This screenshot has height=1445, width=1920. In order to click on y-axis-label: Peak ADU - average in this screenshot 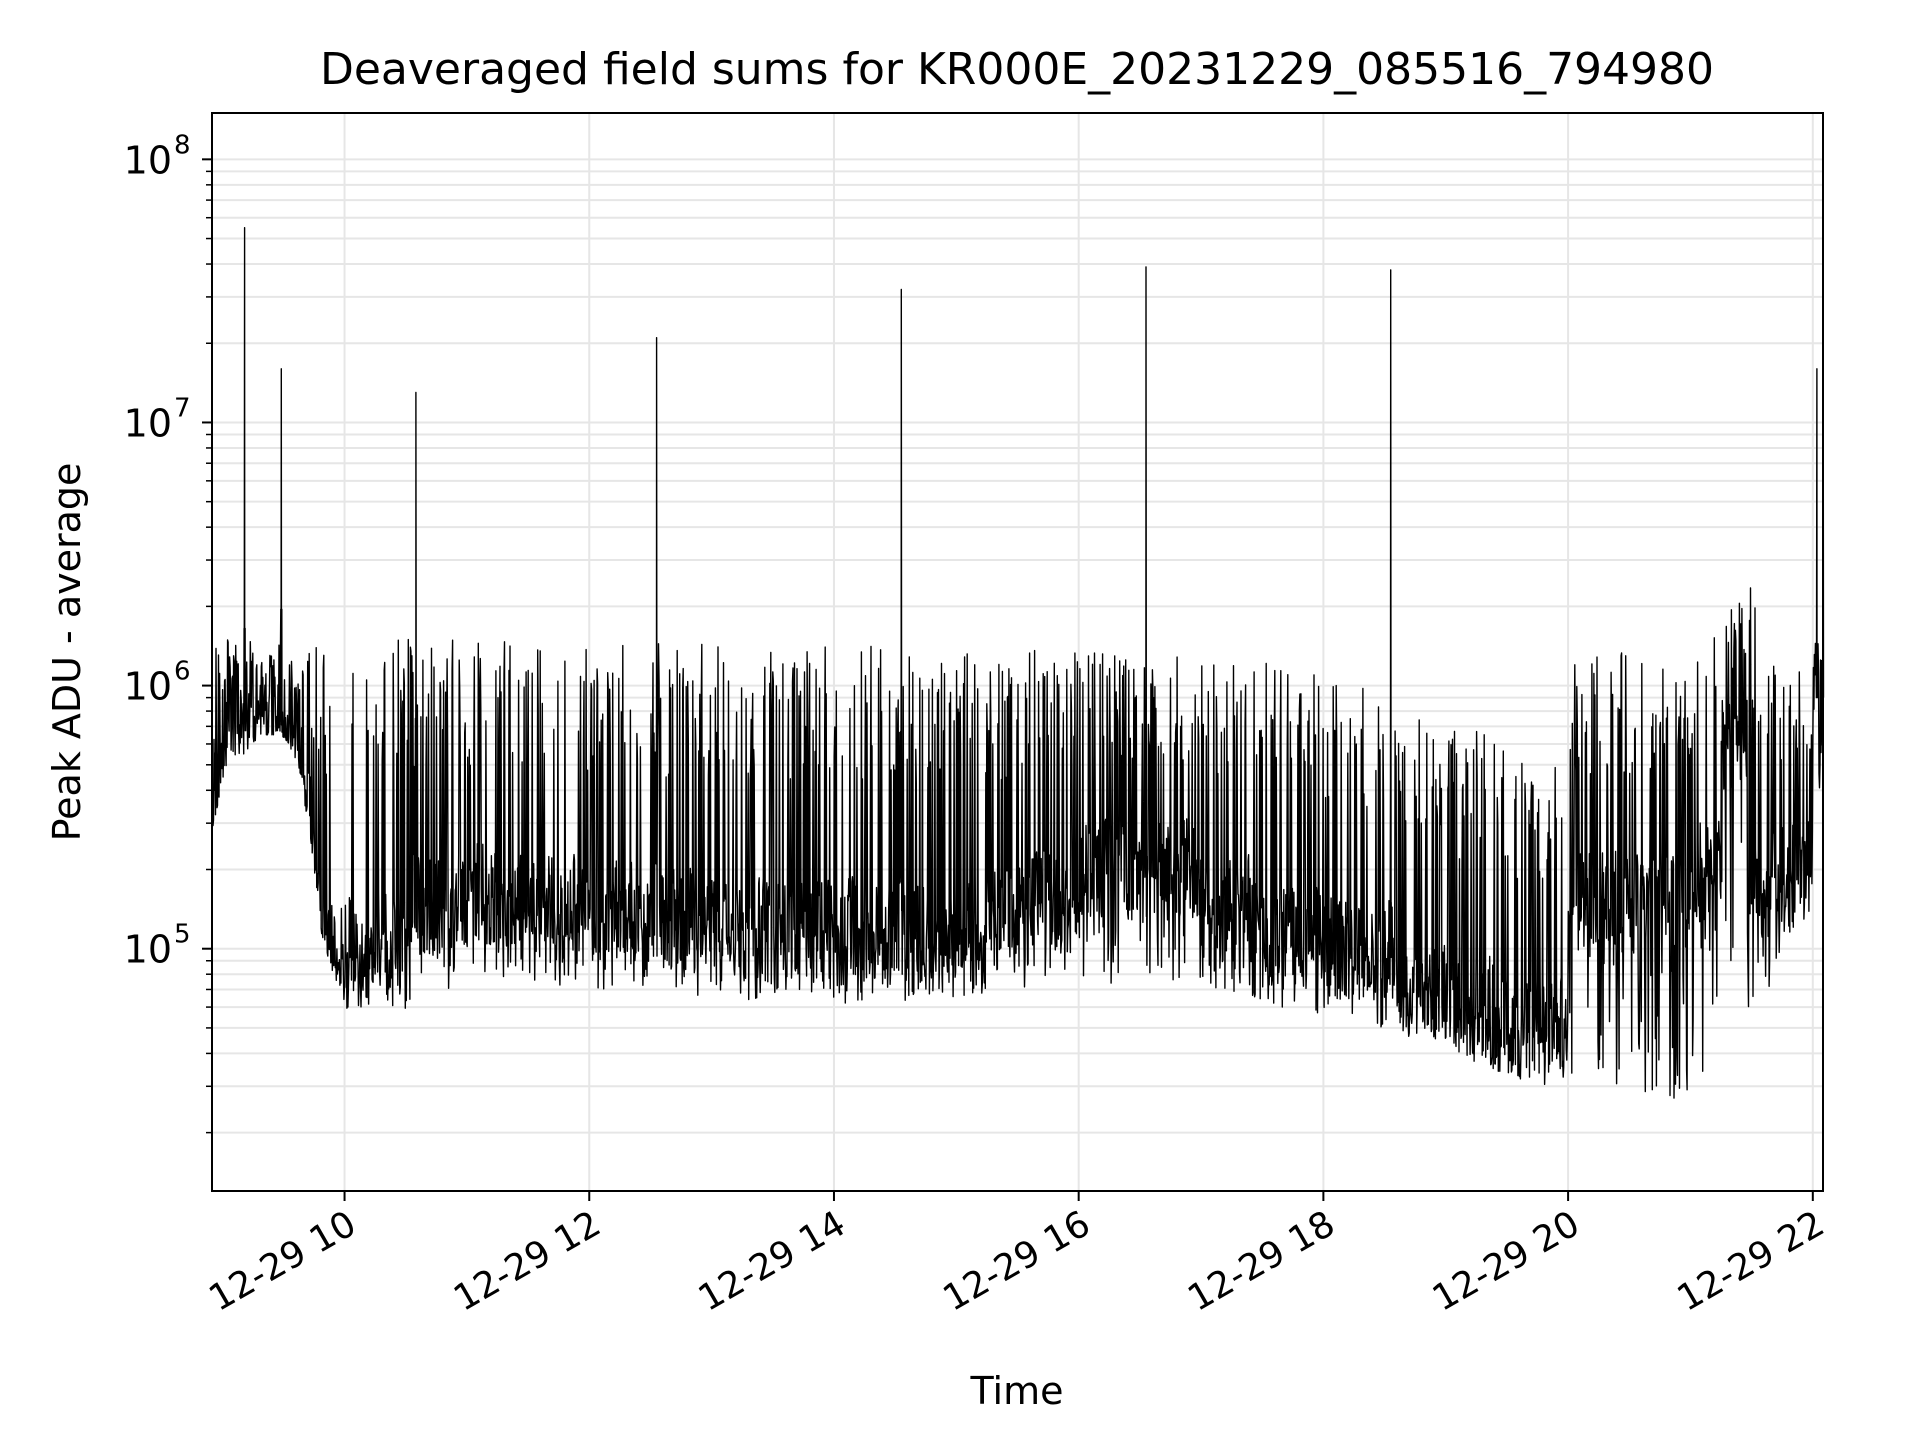, I will do `click(67, 652)`.